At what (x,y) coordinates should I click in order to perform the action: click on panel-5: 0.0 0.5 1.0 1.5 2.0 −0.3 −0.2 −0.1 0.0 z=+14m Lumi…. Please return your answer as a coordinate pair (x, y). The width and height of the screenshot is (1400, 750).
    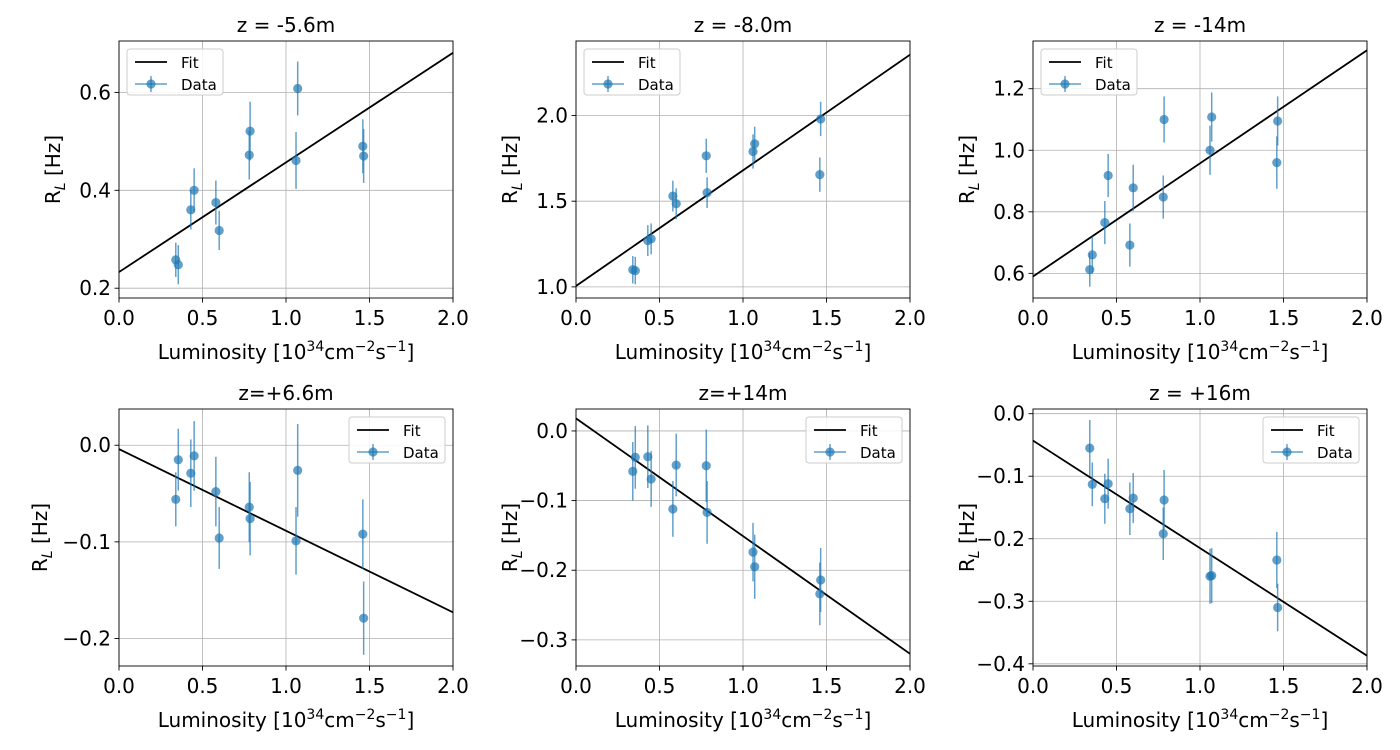
    Looking at the image, I should click on (712, 556).